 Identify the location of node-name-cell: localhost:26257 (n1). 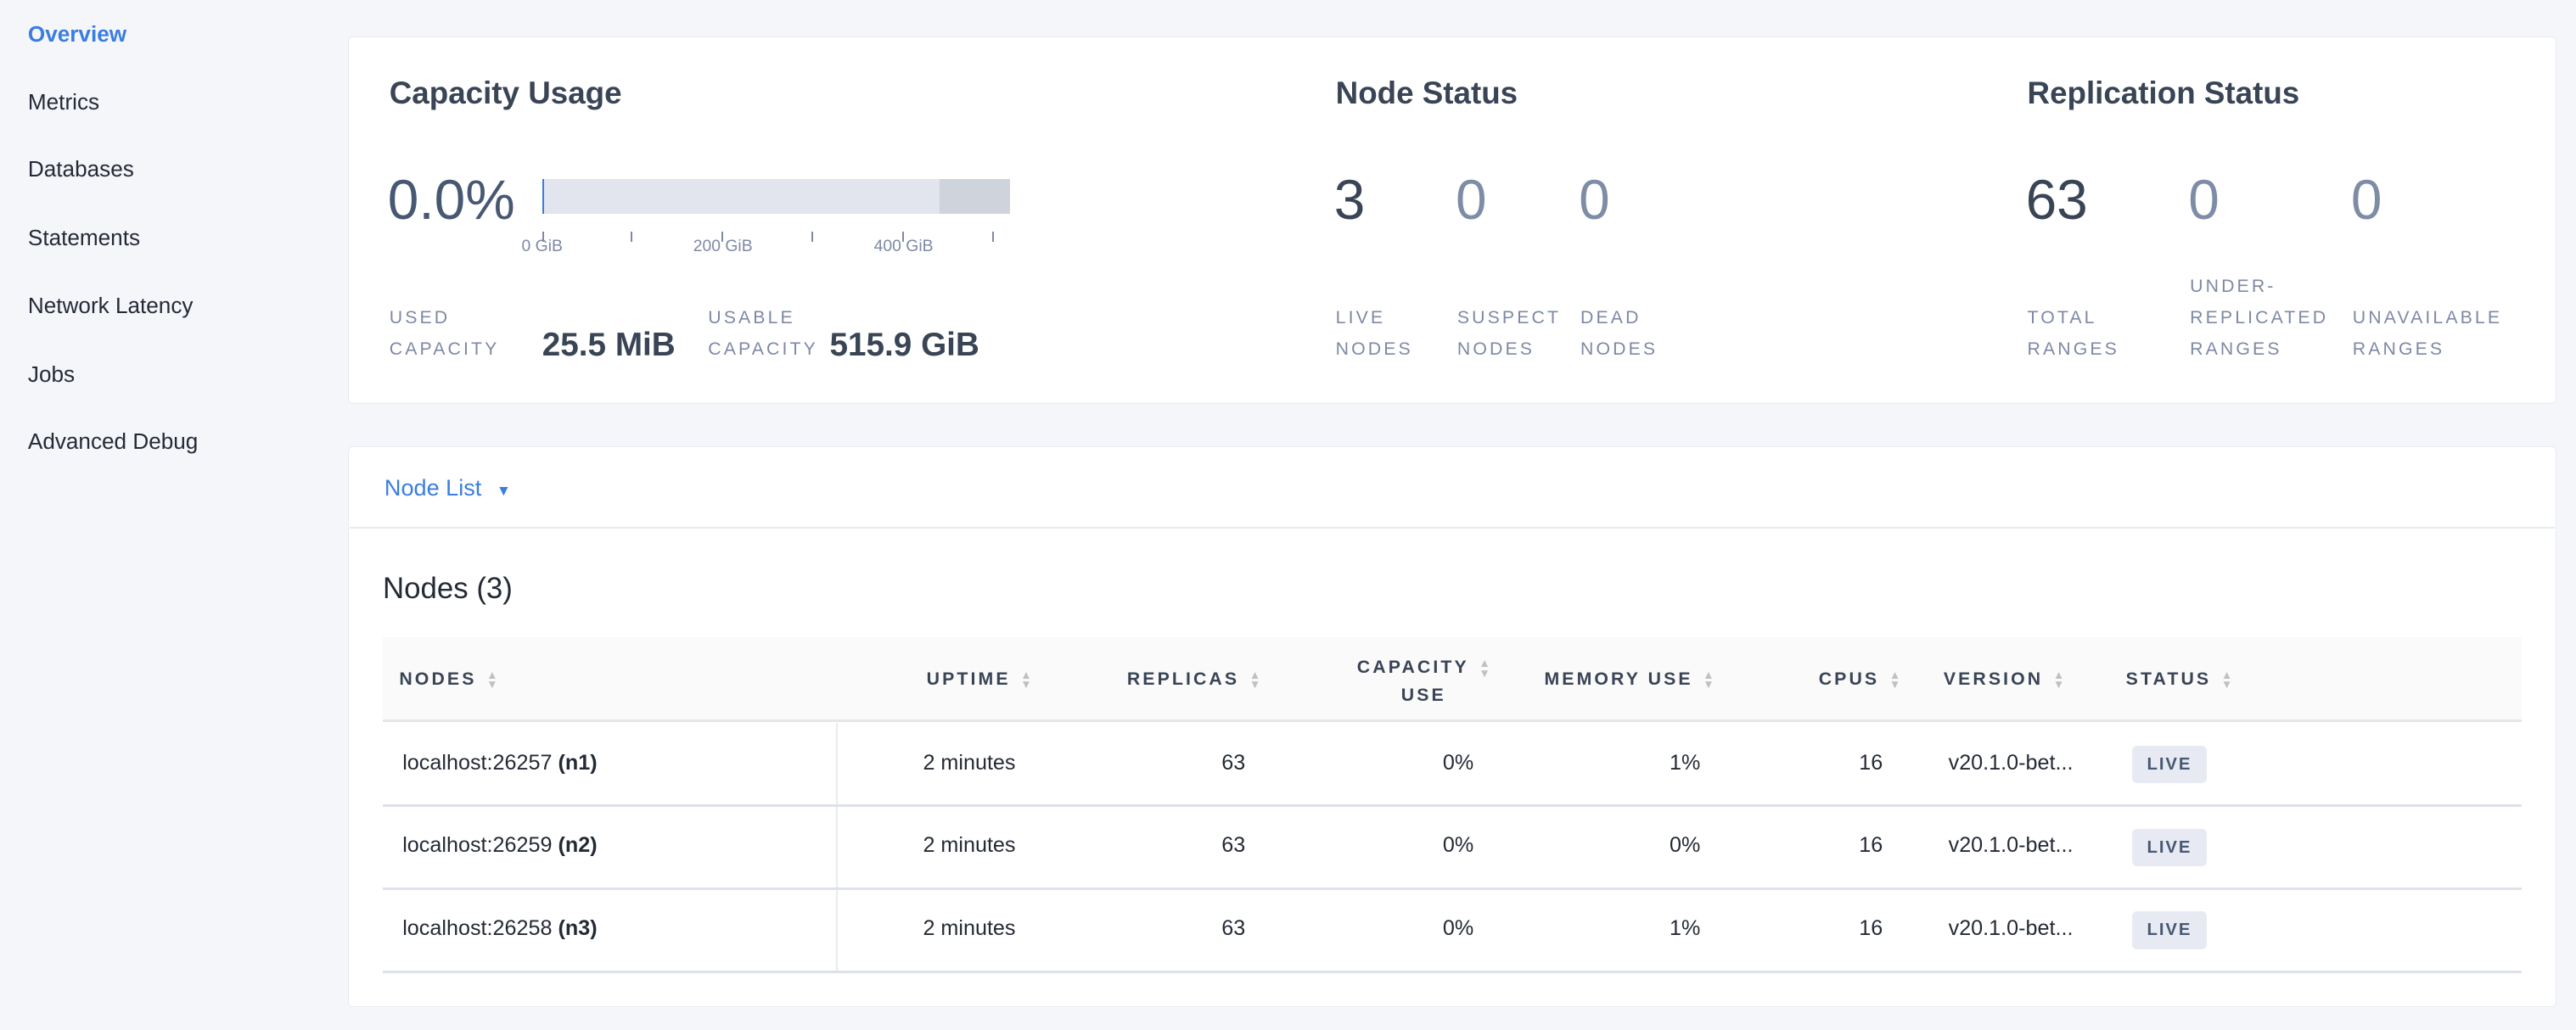
(499, 763).